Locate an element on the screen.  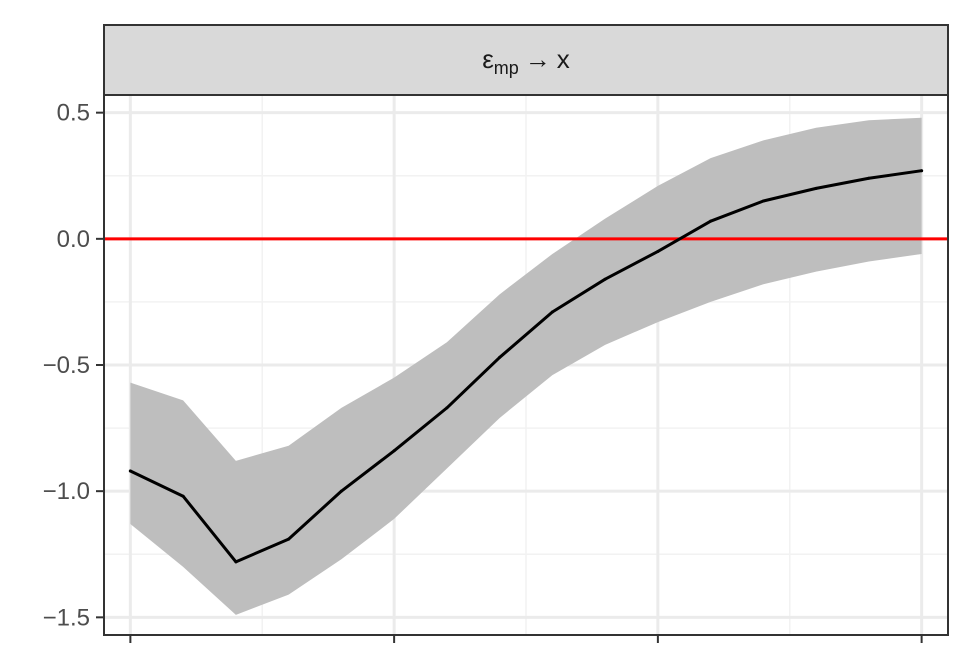
facet-arrow: → is located at coordinates (538, 59).